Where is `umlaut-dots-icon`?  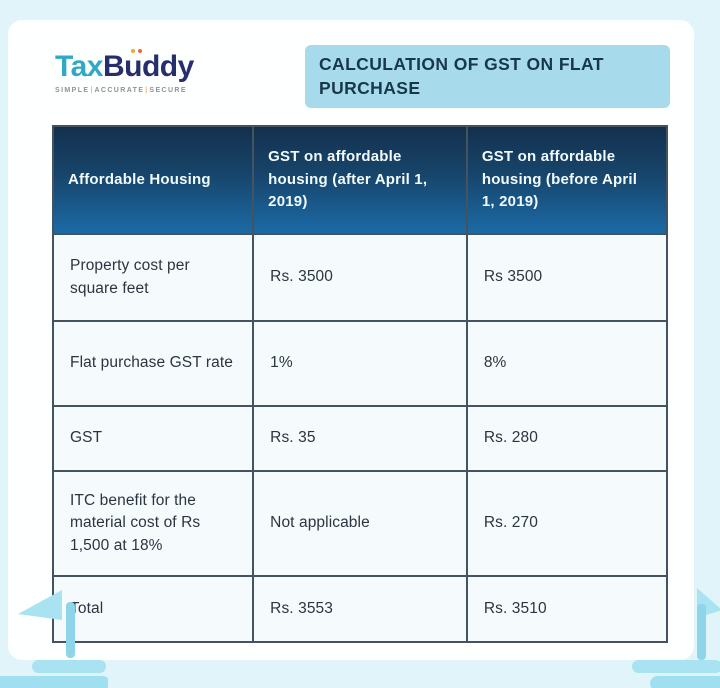 umlaut-dots-icon is located at coordinates (138, 51).